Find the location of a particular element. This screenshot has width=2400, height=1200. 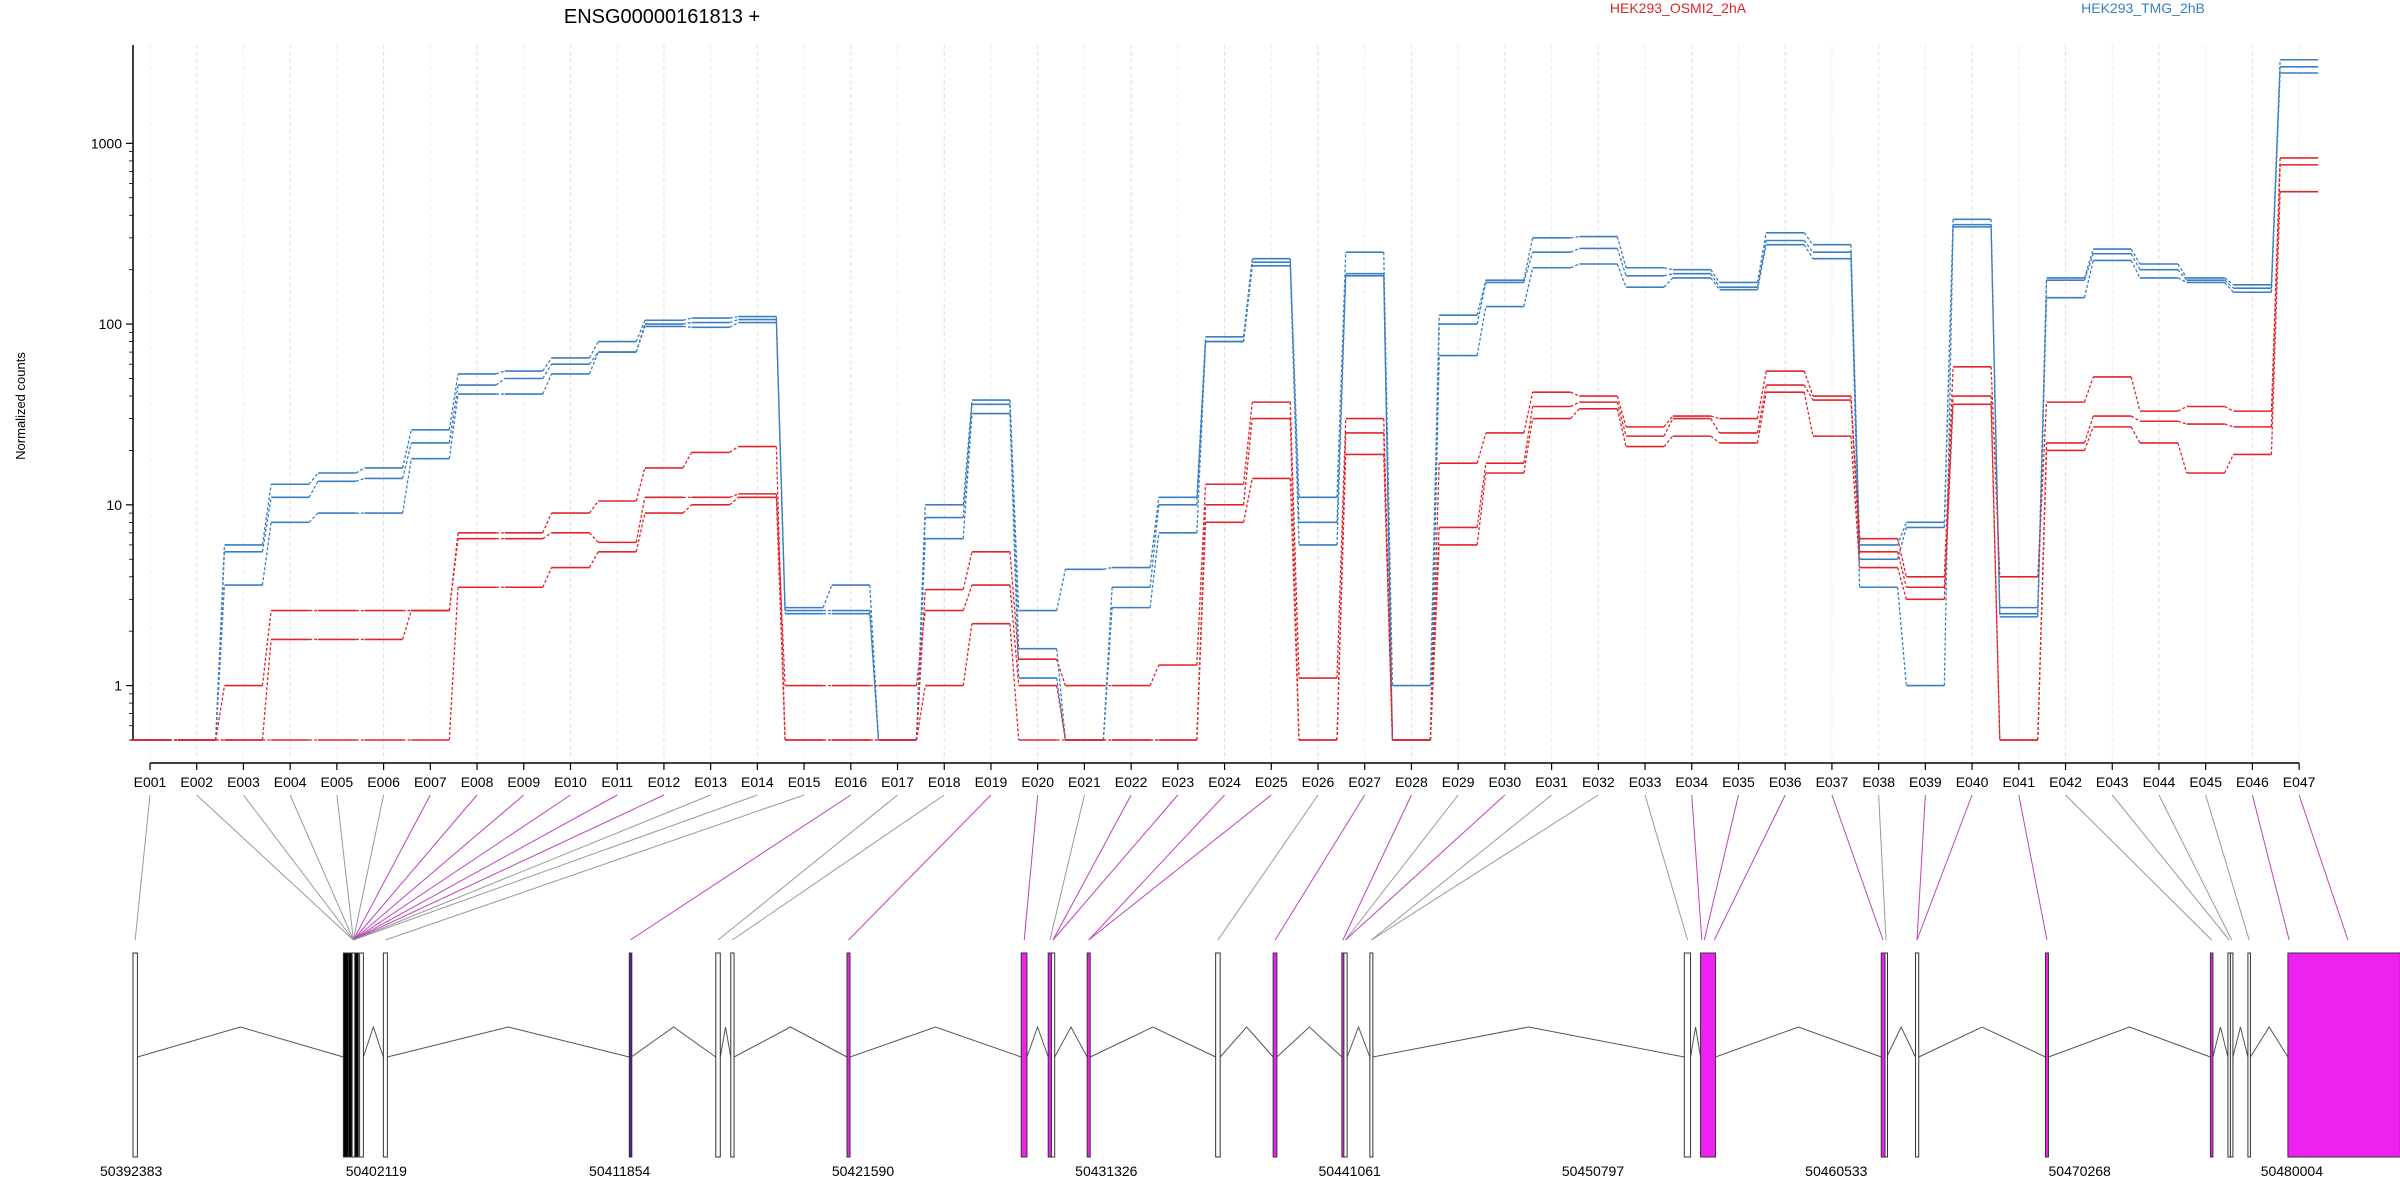

connector-e039 is located at coordinates (1921, 867).